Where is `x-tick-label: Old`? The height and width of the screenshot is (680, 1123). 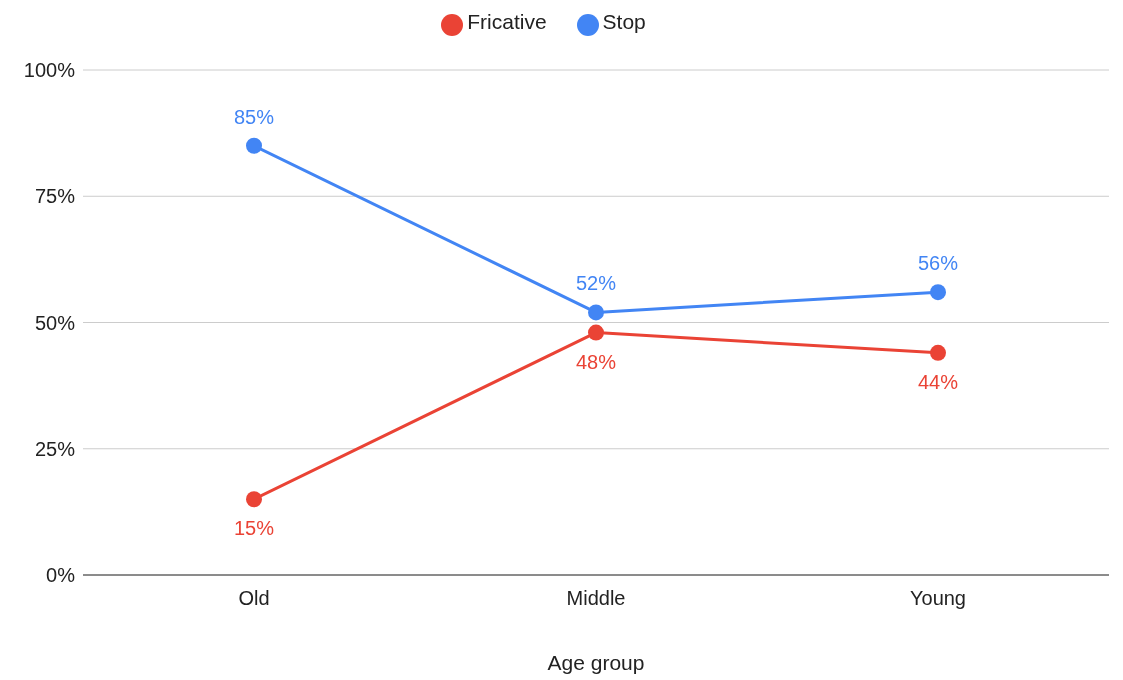
x-tick-label: Old is located at coordinates (254, 598).